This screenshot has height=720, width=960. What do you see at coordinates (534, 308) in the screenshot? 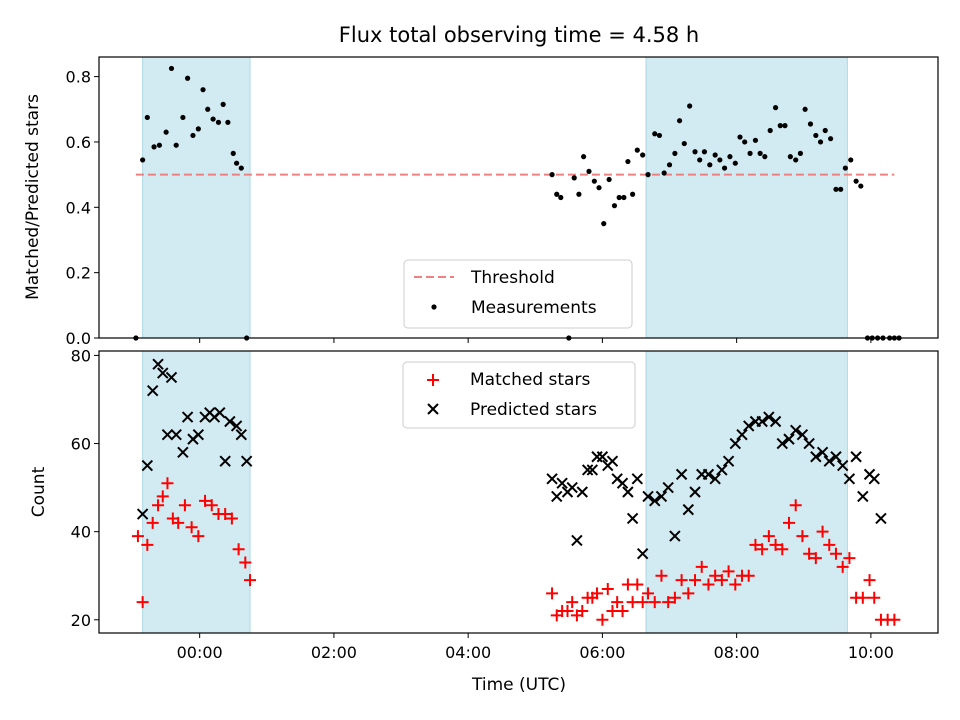
I see `legend-measurements-label: Measurements` at bounding box center [534, 308].